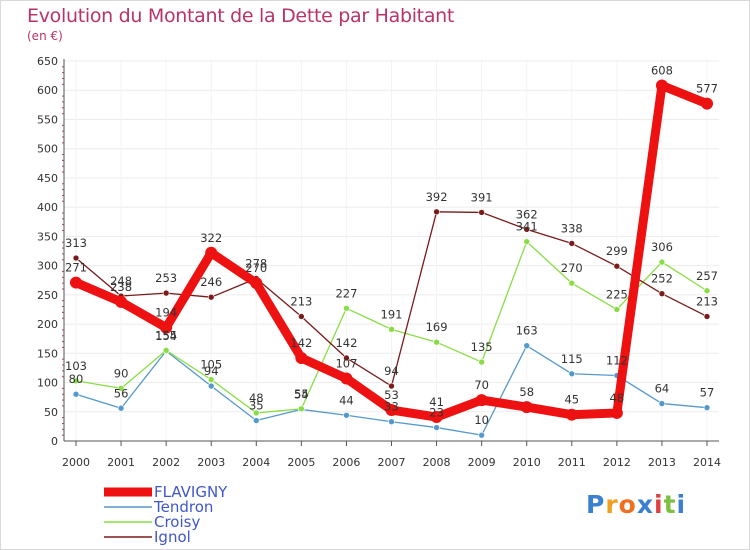 This screenshot has height=550, width=750. I want to click on y-tick-label: 600, so click(47, 90).